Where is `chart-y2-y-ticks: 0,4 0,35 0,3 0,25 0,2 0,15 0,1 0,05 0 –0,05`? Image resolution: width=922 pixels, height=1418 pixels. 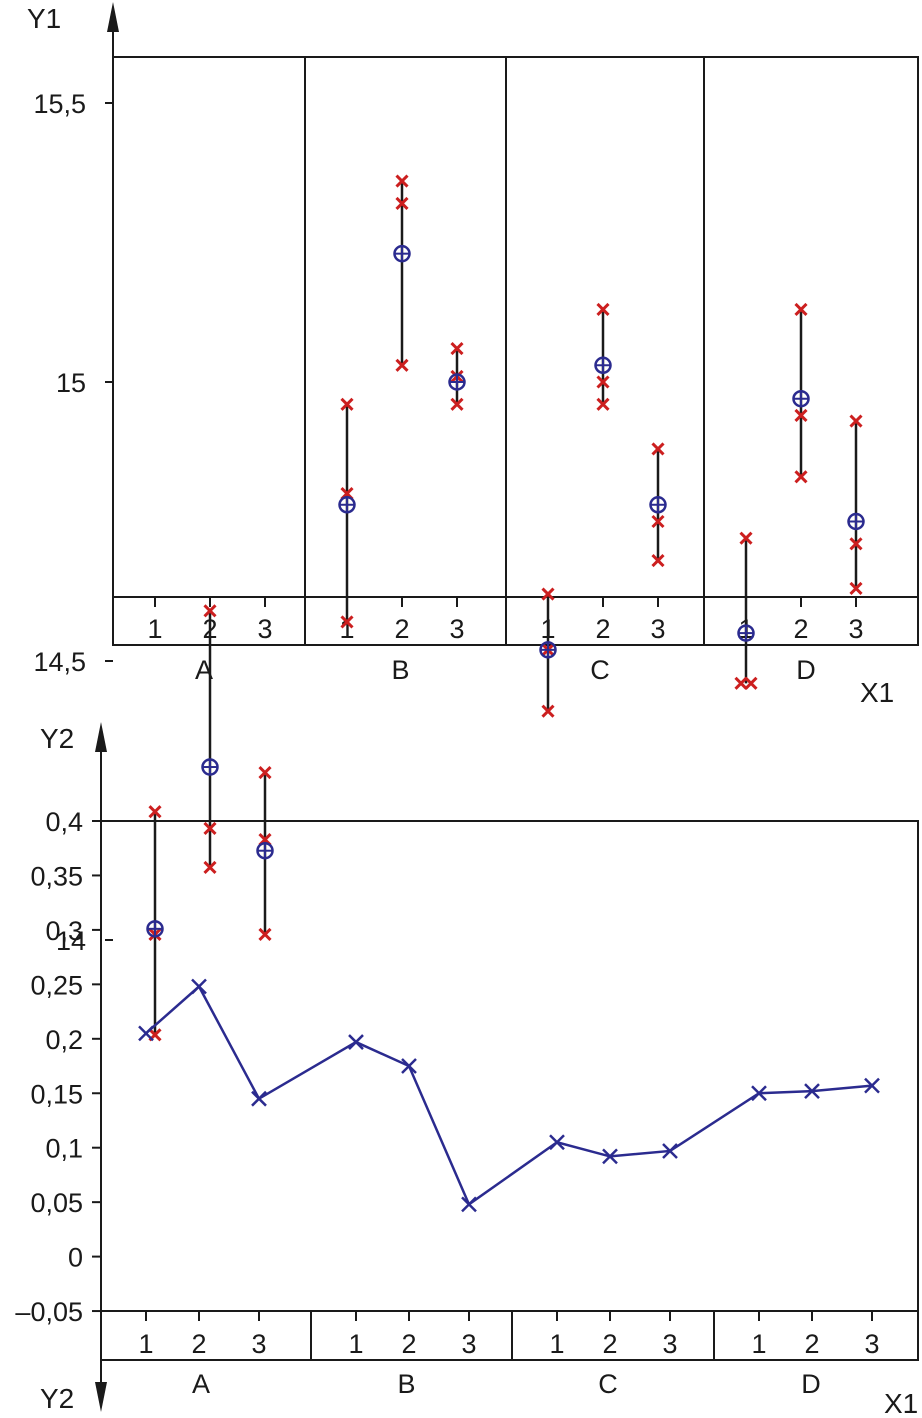 chart-y2-y-ticks: 0,4 0,35 0,3 0,25 0,2 0,15 0,1 0,05 0 –0,05 is located at coordinates (58, 1067).